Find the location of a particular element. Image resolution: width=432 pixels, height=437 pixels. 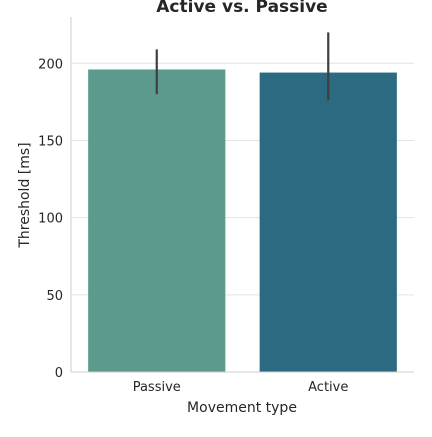

x-tick-label: Active is located at coordinates (328, 387).